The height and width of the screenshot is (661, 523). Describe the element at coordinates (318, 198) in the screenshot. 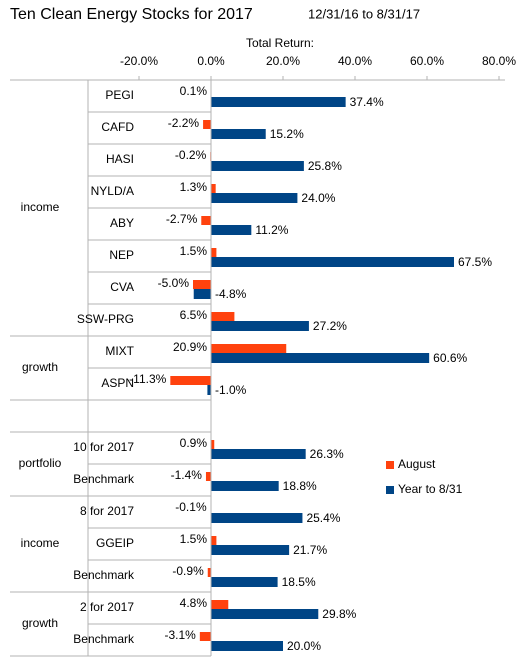

I see `value-label: 24.0%` at that location.